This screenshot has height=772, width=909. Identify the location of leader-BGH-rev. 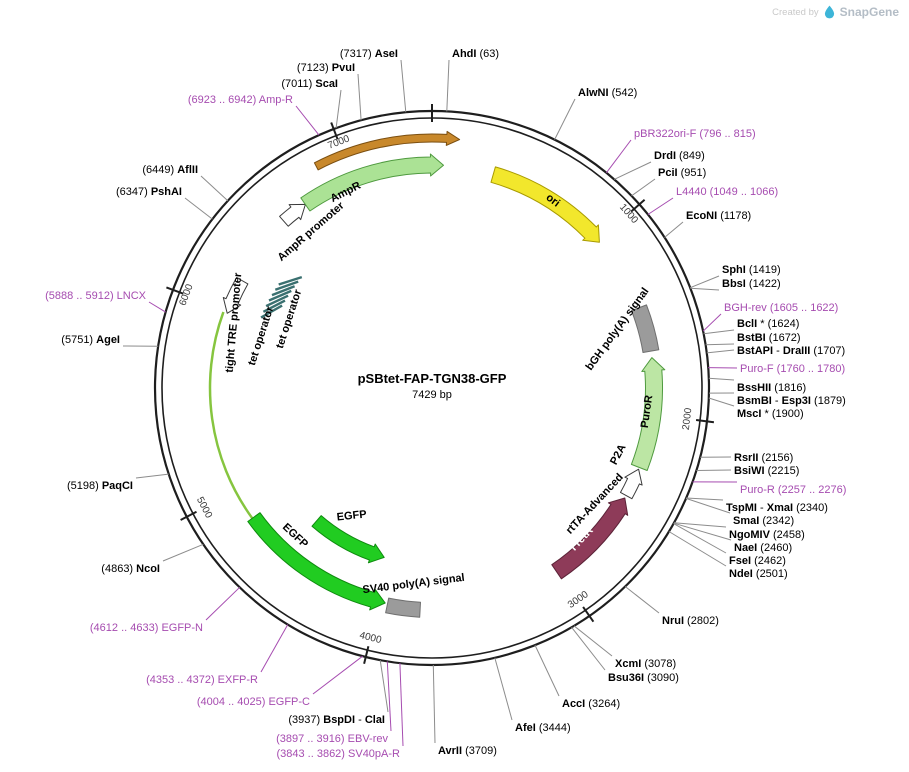
(712, 322).